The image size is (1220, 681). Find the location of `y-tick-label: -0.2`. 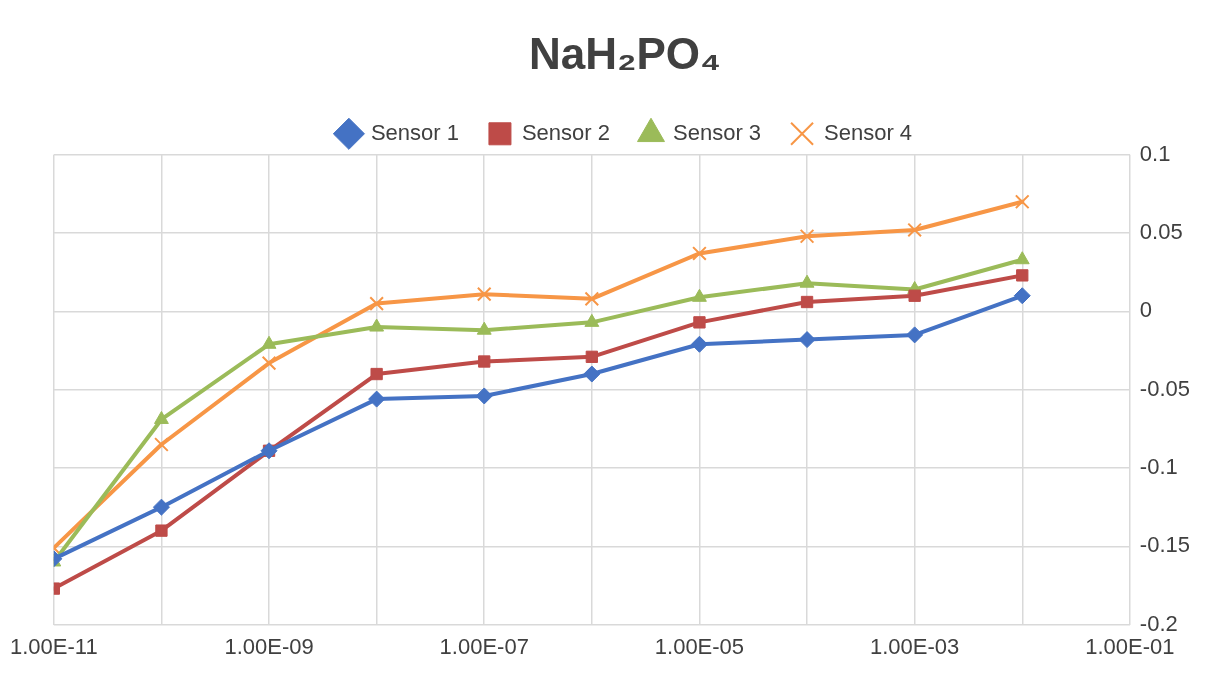

y-tick-label: -0.2 is located at coordinates (1158, 623).